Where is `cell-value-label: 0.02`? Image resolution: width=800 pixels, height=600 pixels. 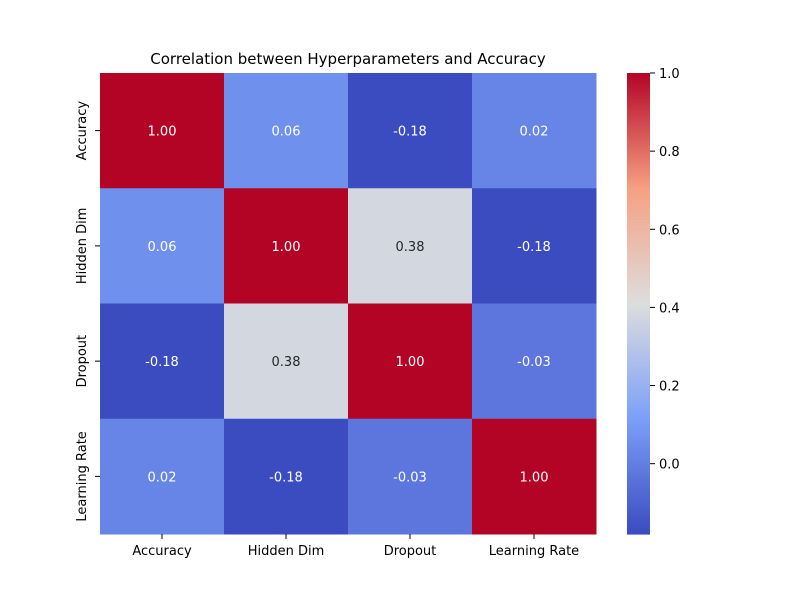 cell-value-label: 0.02 is located at coordinates (162, 477).